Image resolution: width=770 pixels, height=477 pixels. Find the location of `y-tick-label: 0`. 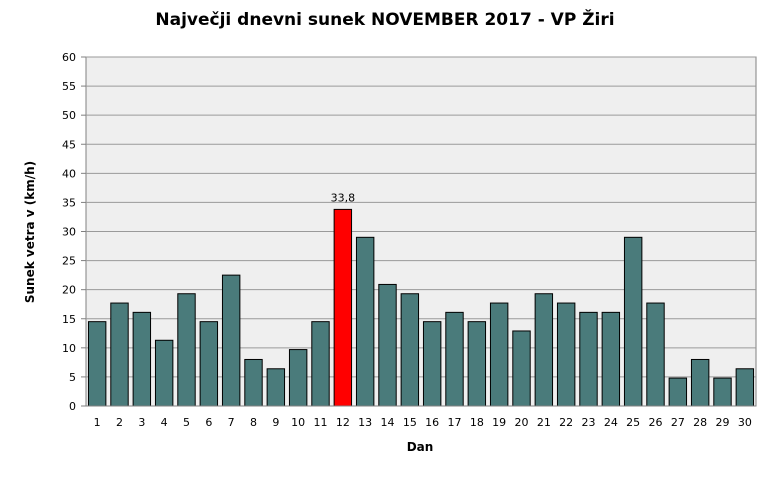

y-tick-label: 0 is located at coordinates (72, 406).